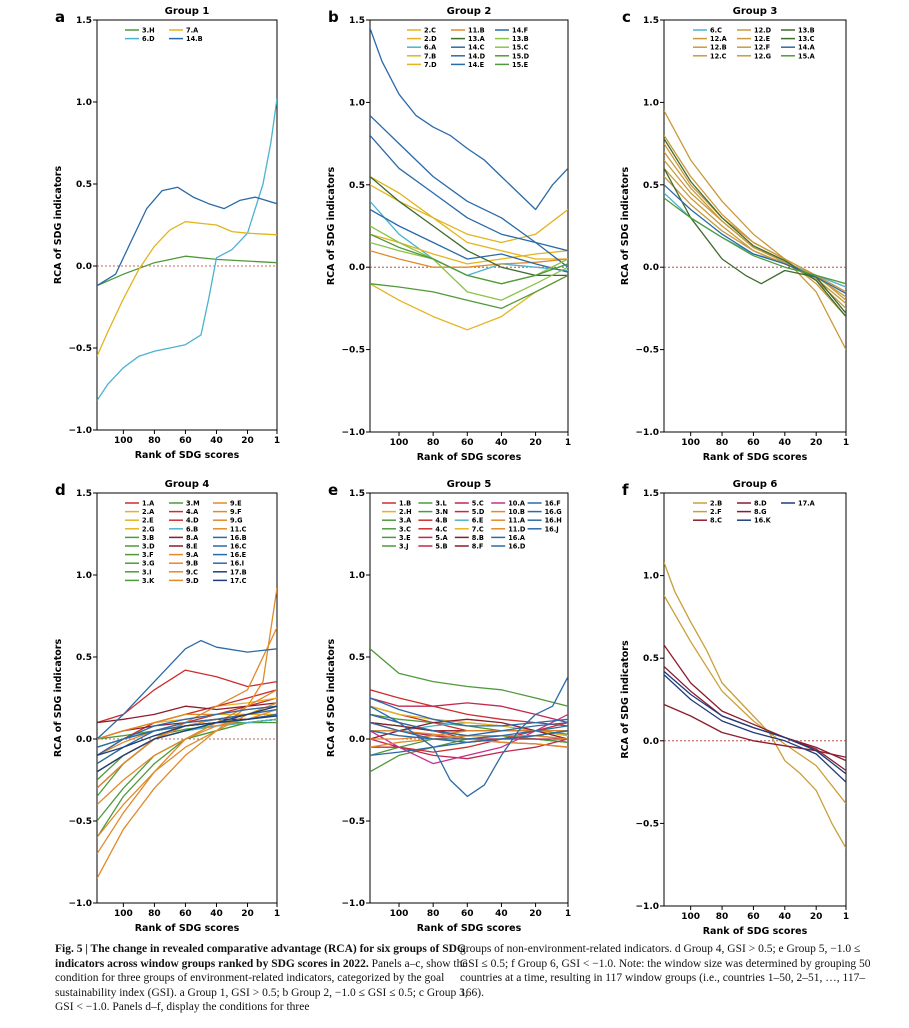 The width and height of the screenshot is (909, 1028). Describe the element at coordinates (187, 484) in the screenshot. I see `panel-title: Group 4` at that location.